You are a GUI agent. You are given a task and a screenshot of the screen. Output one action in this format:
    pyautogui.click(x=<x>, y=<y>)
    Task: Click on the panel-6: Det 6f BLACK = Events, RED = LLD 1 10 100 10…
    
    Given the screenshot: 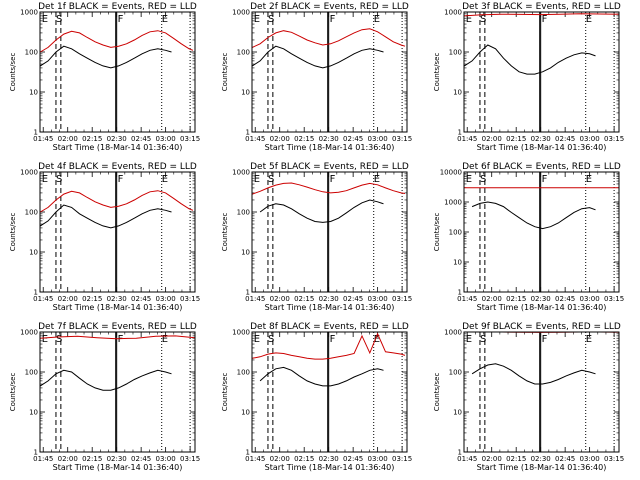 What is the action you would take?
    pyautogui.click(x=528, y=237)
    